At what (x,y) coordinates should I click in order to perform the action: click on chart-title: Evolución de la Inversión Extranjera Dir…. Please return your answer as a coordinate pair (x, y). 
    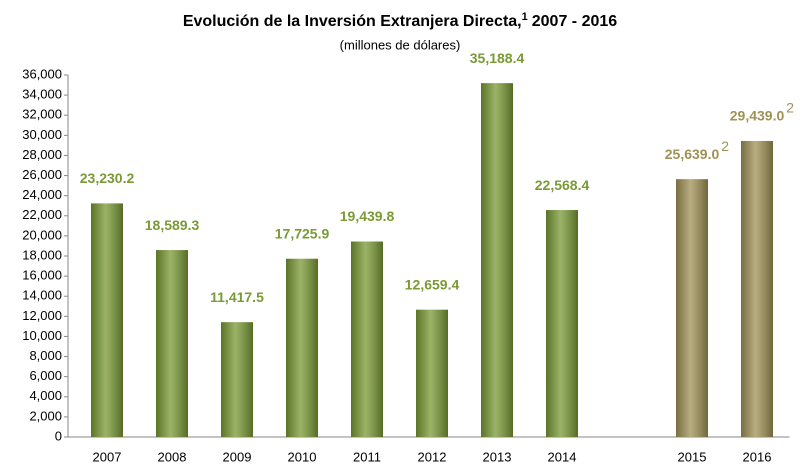
    Looking at the image, I should click on (400, 20).